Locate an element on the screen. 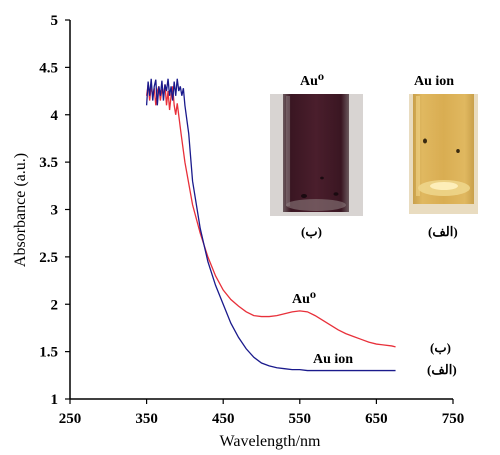 This screenshot has width=500, height=455. y-tick-label: 5 is located at coordinates (55, 21).